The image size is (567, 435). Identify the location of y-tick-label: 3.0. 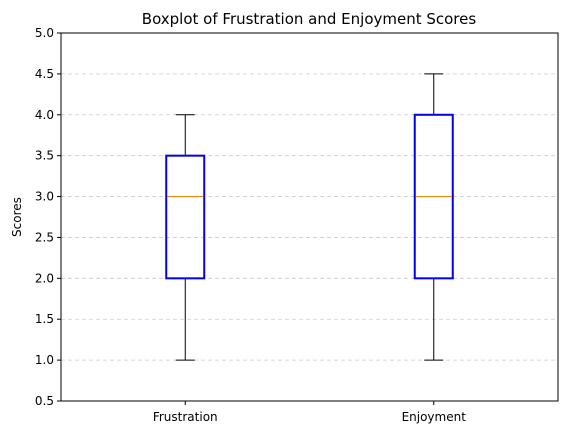
(44, 197).